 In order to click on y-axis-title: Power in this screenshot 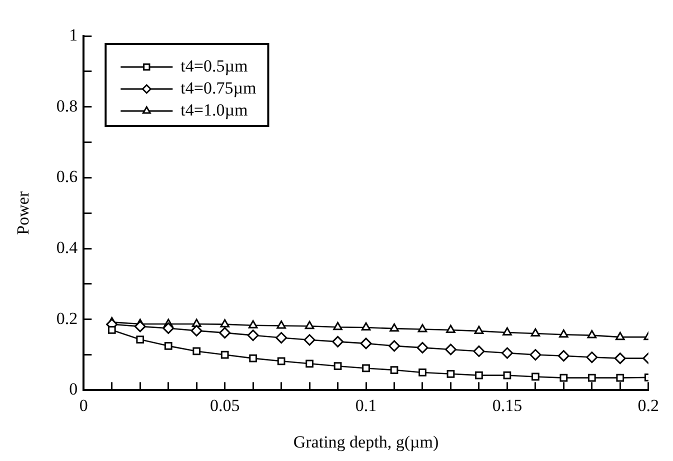, I will do `click(23, 213)`.